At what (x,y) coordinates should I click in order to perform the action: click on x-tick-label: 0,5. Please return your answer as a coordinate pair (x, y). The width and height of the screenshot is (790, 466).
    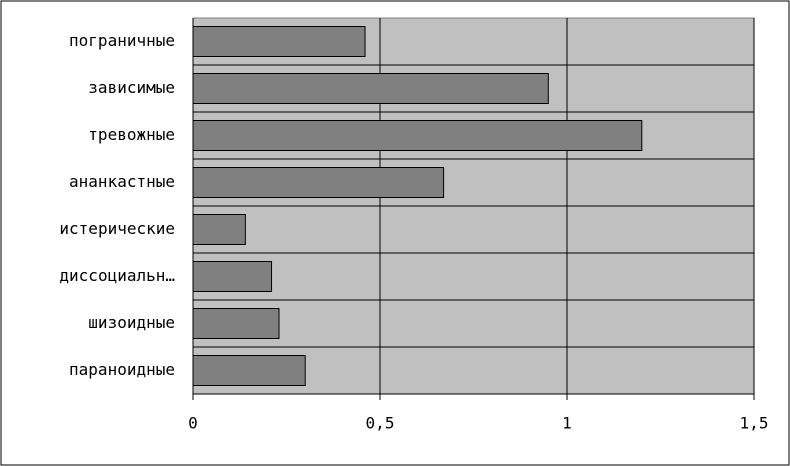
    Looking at the image, I should click on (380, 423).